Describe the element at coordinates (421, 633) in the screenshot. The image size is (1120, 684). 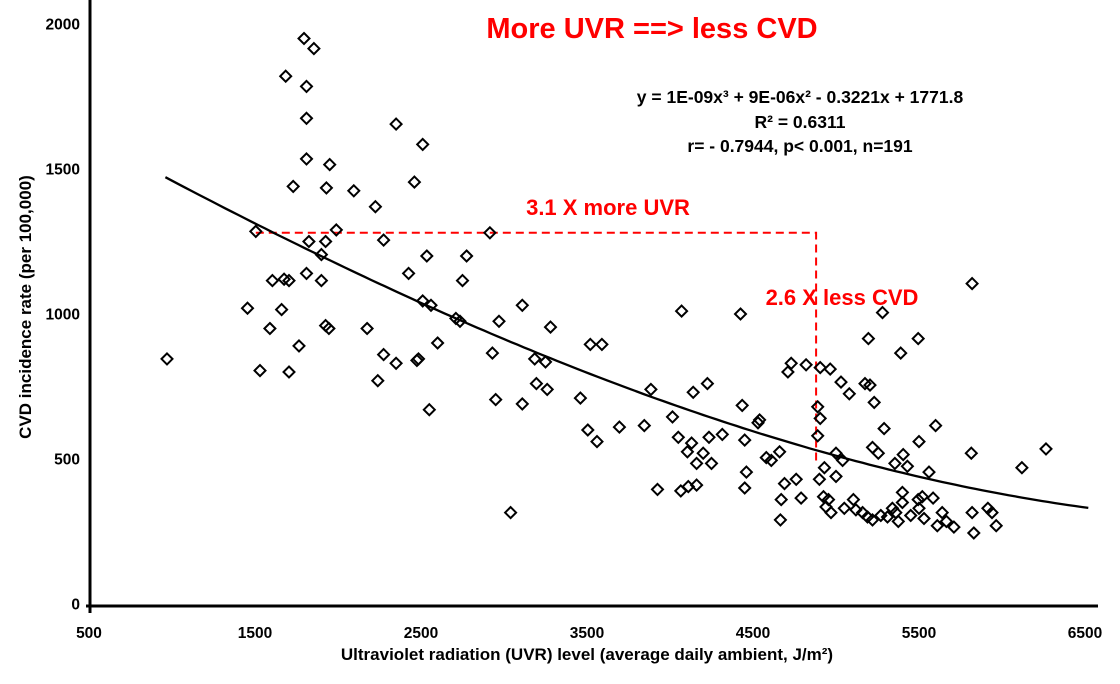
I see `x-tick-label: 2500` at that location.